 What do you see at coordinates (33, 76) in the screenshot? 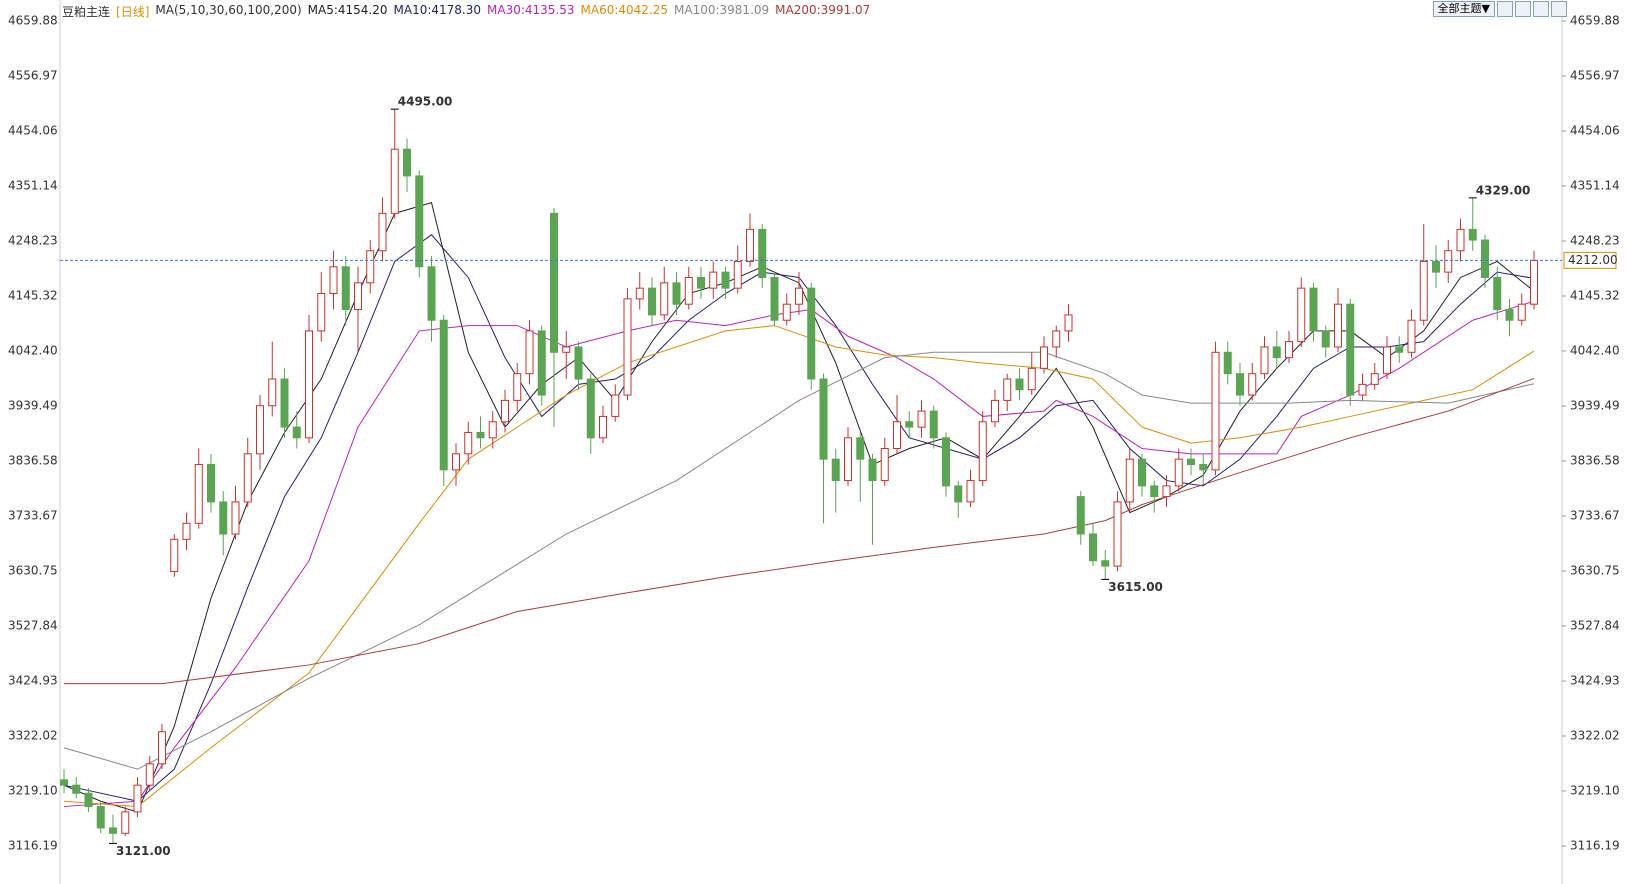
I see `y-tick-label: 4556.97` at bounding box center [33, 76].